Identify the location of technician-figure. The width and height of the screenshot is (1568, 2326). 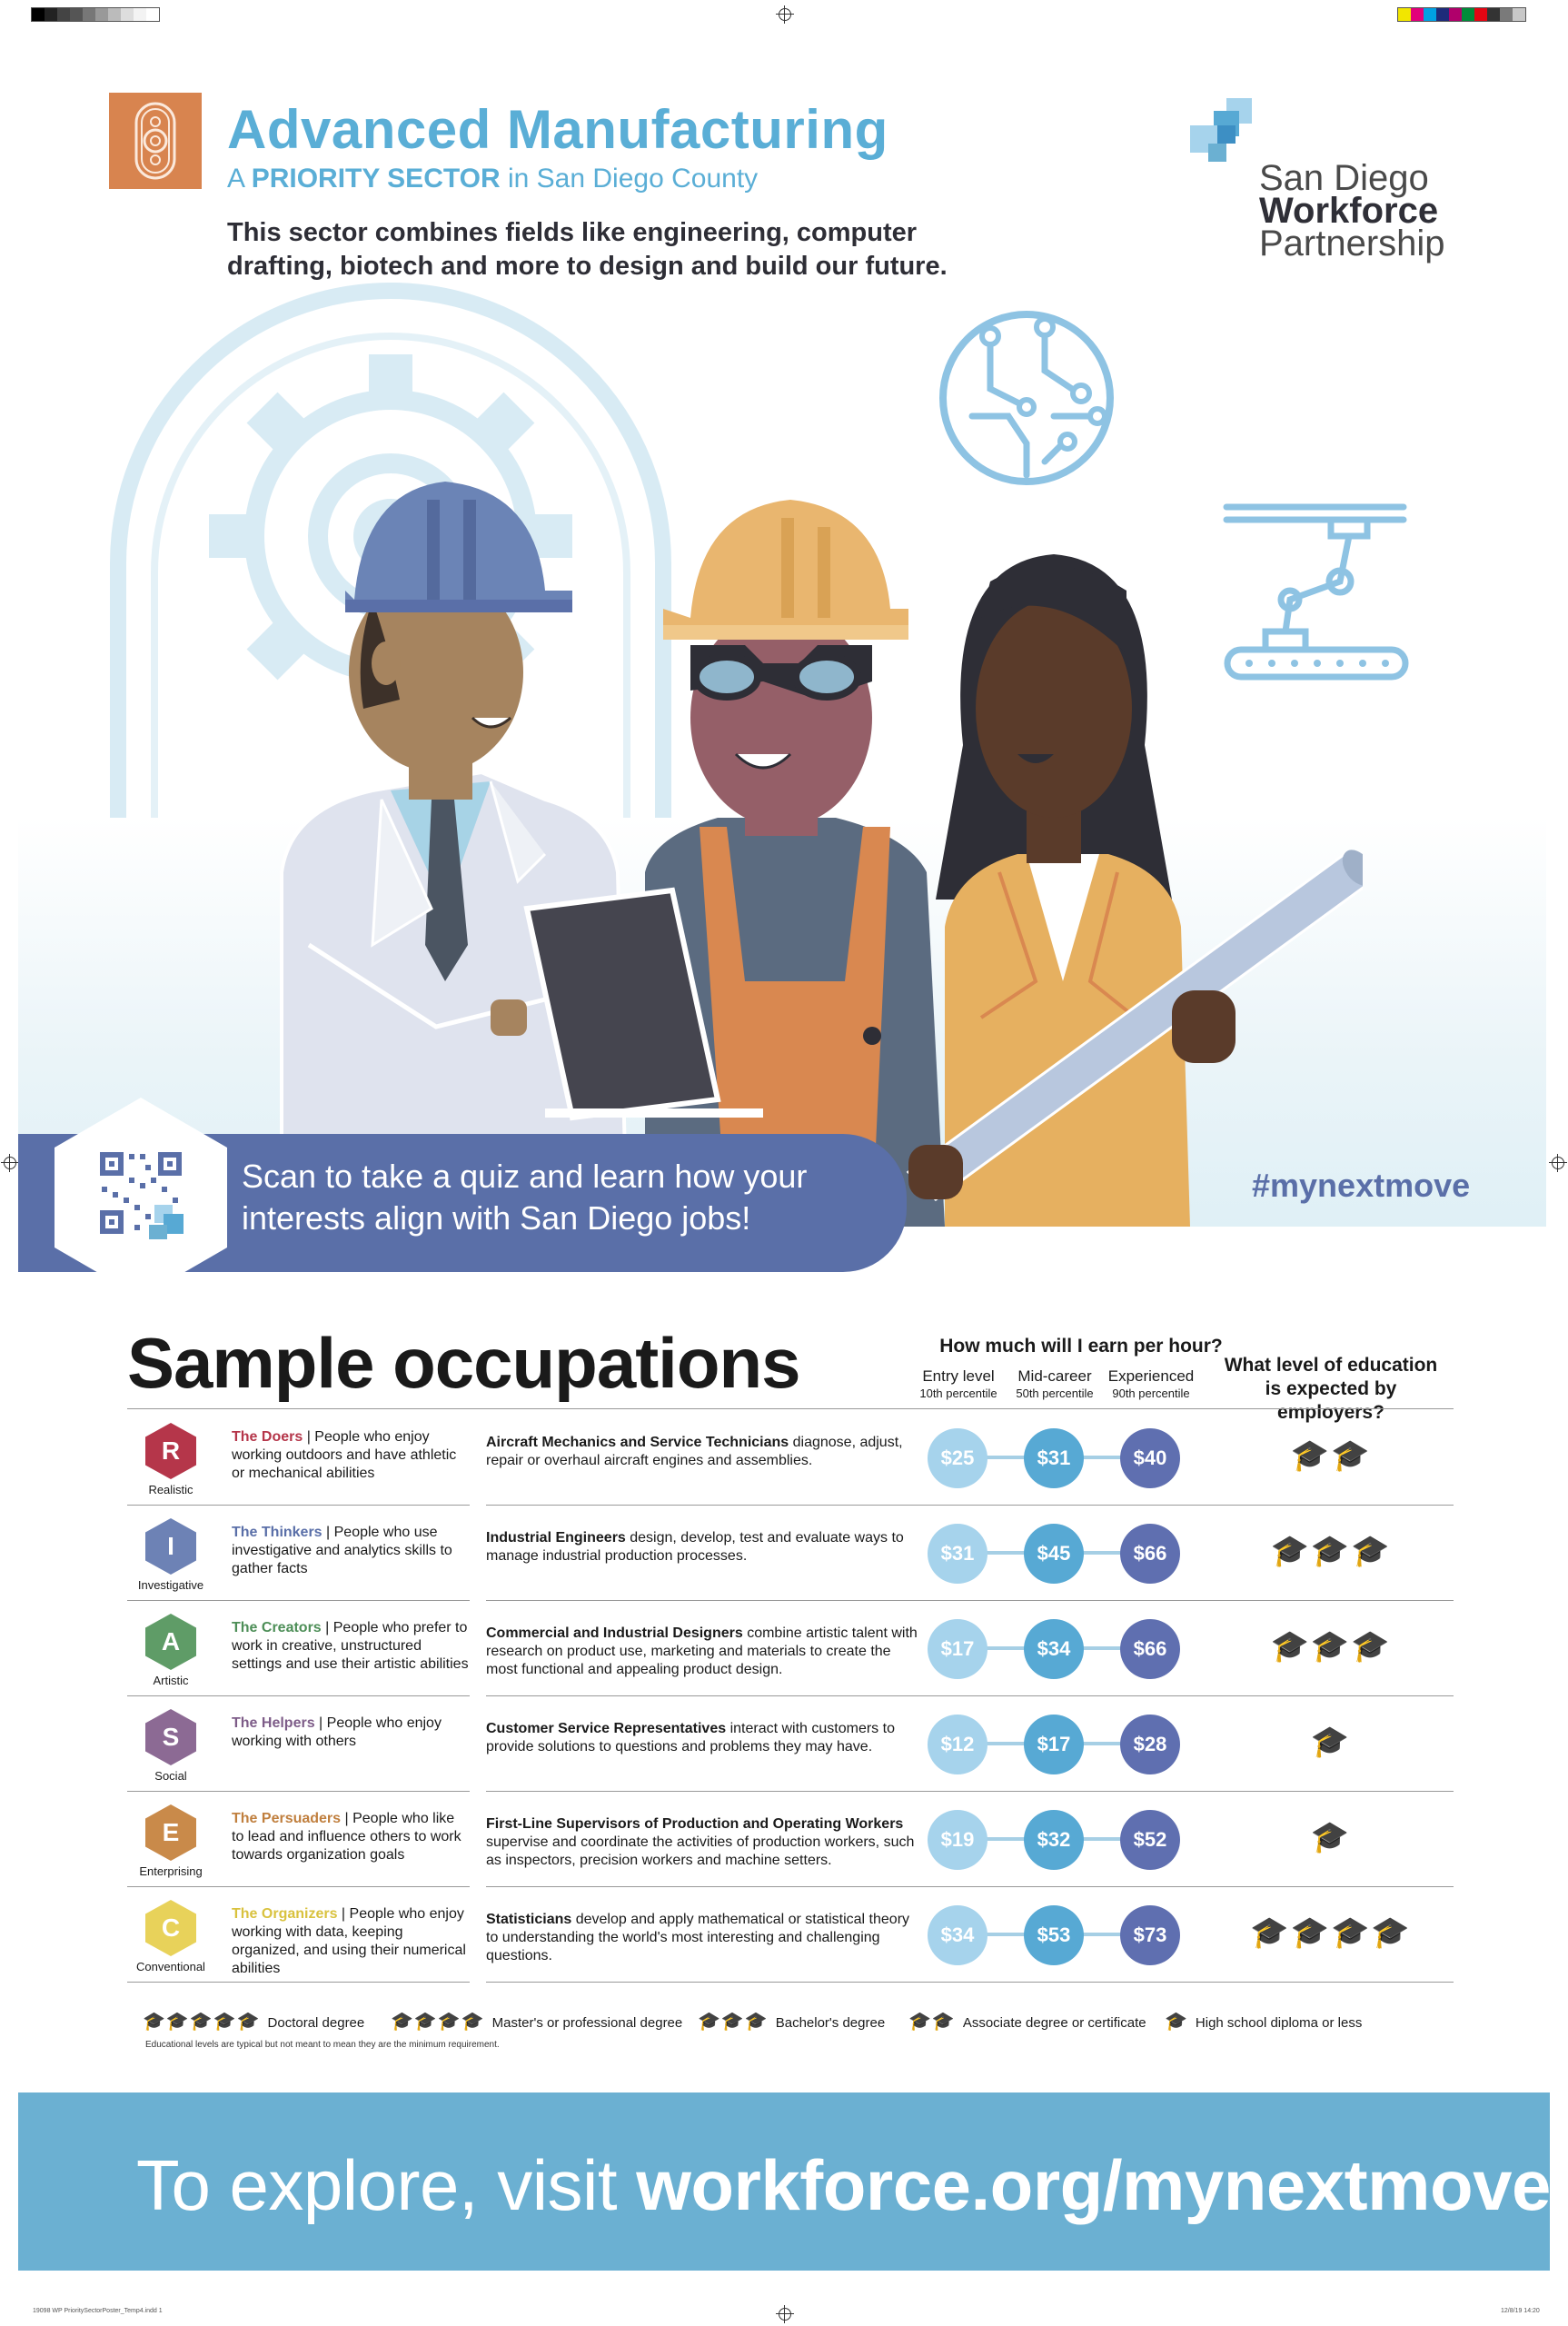
(795, 863).